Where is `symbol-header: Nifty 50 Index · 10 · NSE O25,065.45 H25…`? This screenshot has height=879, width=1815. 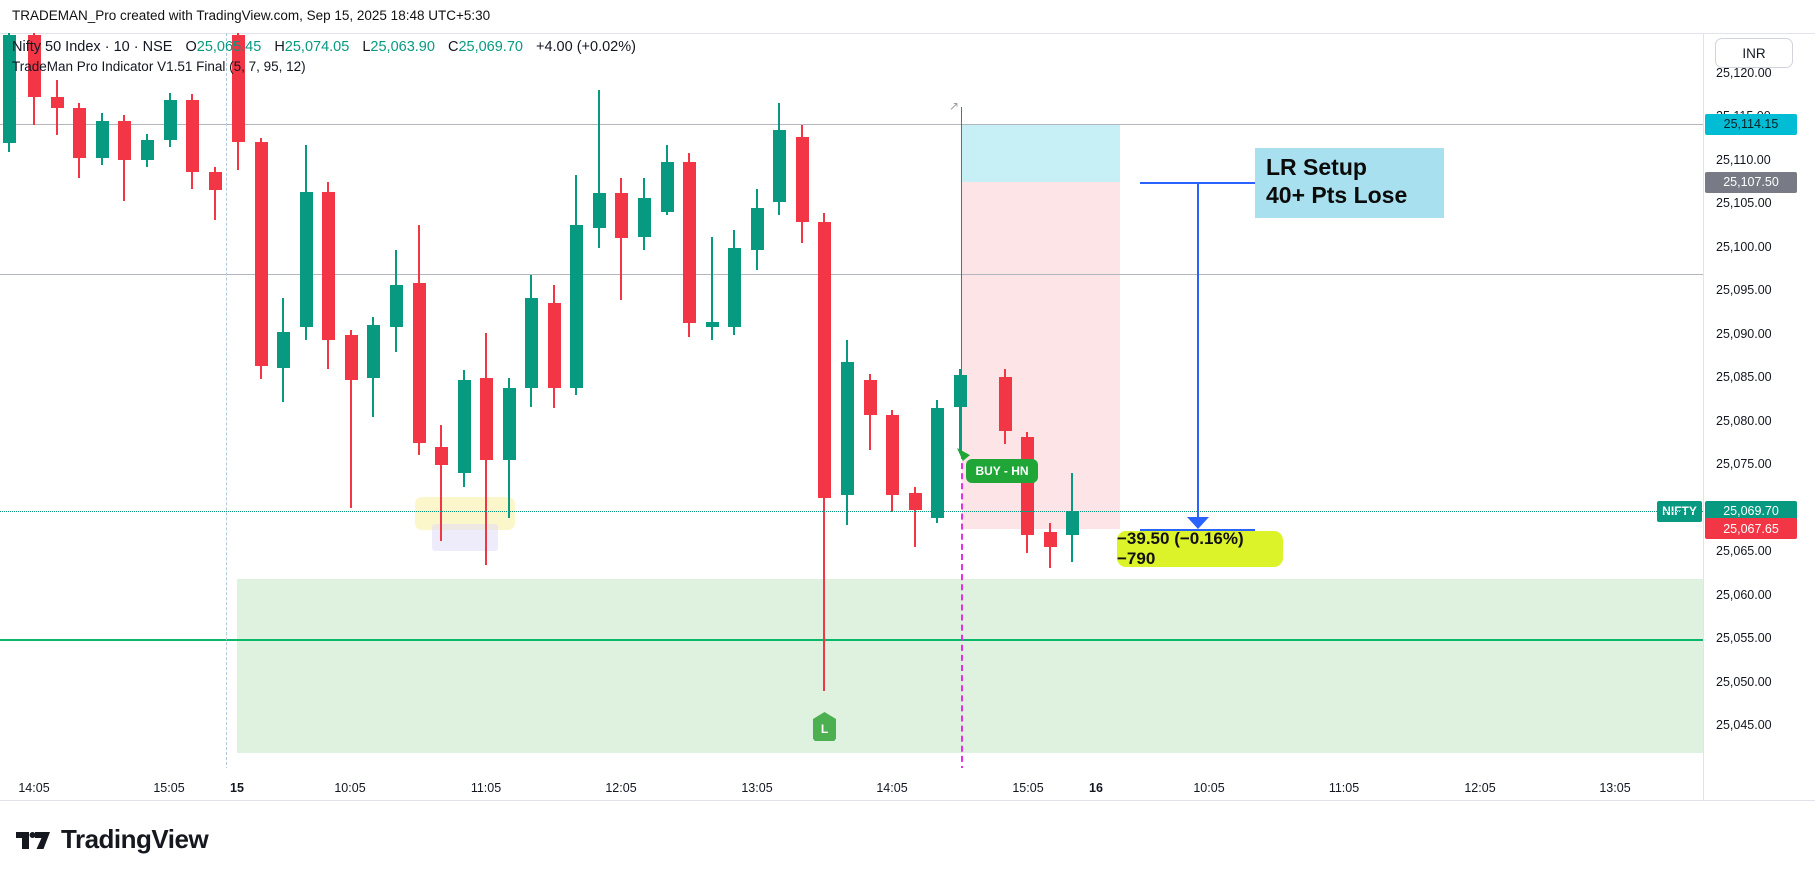 symbol-header: Nifty 50 Index · 10 · NSE O25,065.45 H25… is located at coordinates (324, 47).